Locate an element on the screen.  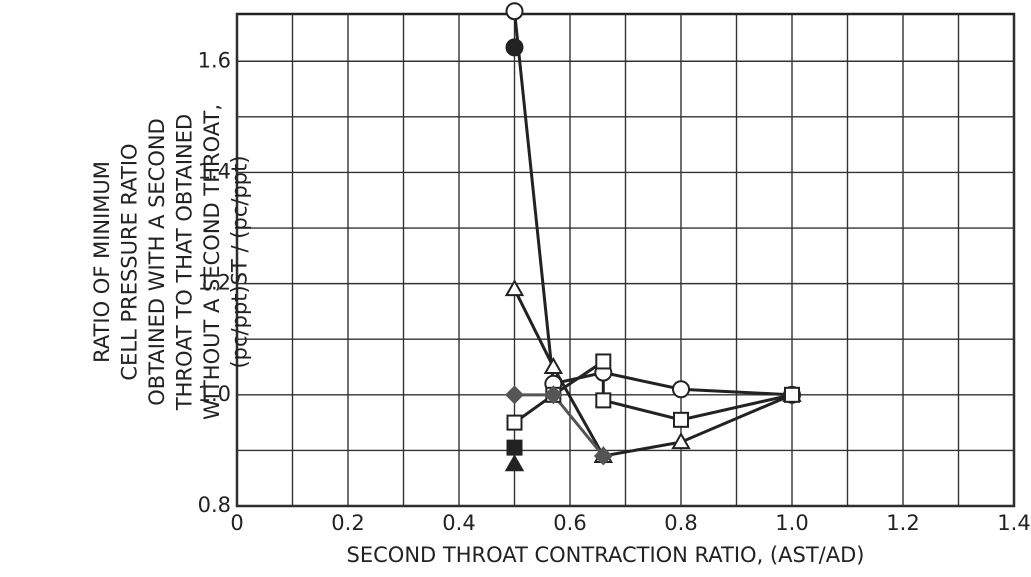
x-tick-label: 0.6 is located at coordinates (569, 523).